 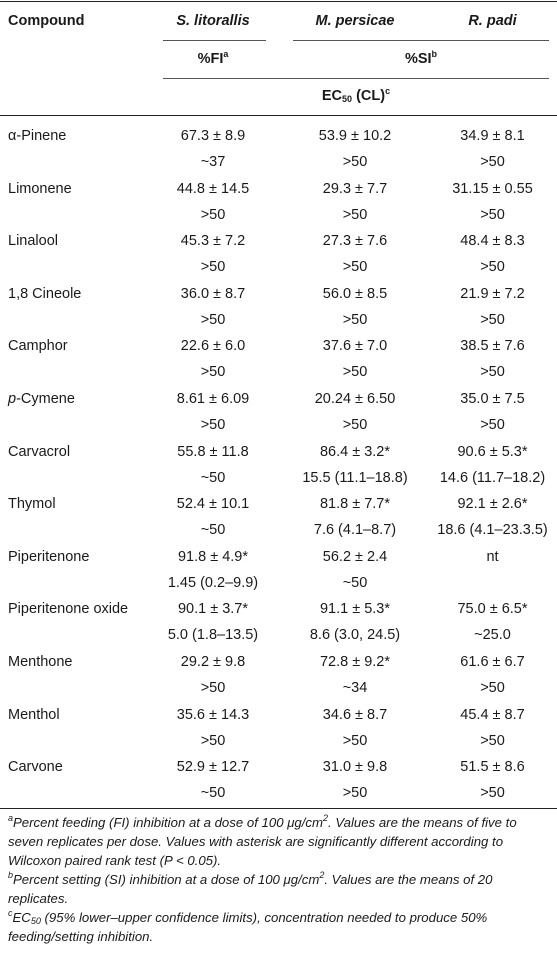 I want to click on fi-ec50: 5.0 (1.8–13.5), so click(x=213, y=635).